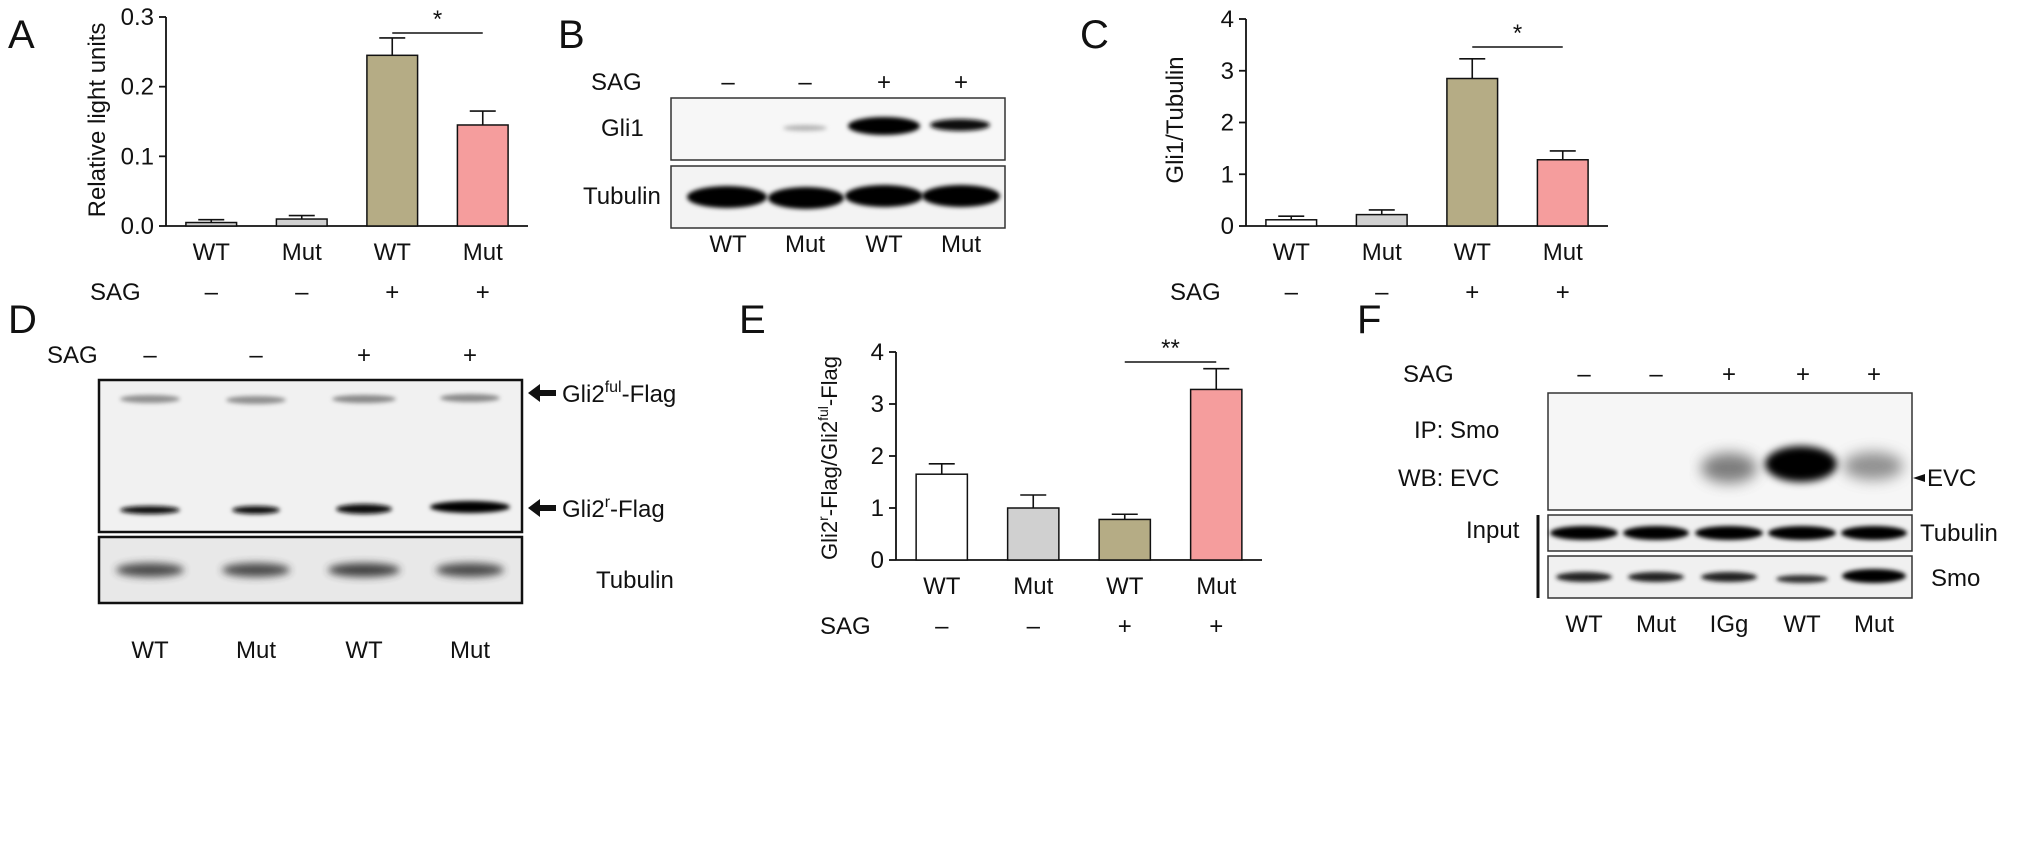  I want to click on chart-c-ytick-label: 0, so click(1227, 226).